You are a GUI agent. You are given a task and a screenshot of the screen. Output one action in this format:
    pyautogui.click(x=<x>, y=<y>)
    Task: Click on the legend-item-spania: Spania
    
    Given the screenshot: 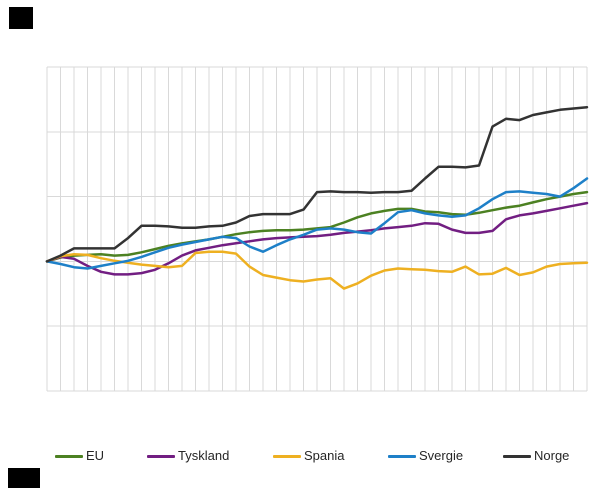 What is the action you would take?
    pyautogui.click(x=308, y=456)
    